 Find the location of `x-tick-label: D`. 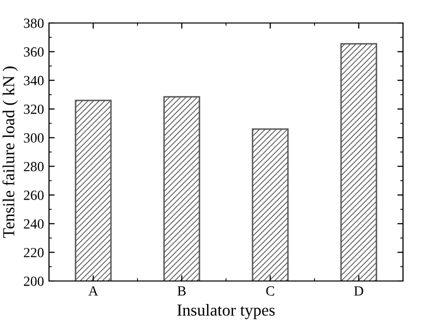

x-tick-label: D is located at coordinates (359, 291).